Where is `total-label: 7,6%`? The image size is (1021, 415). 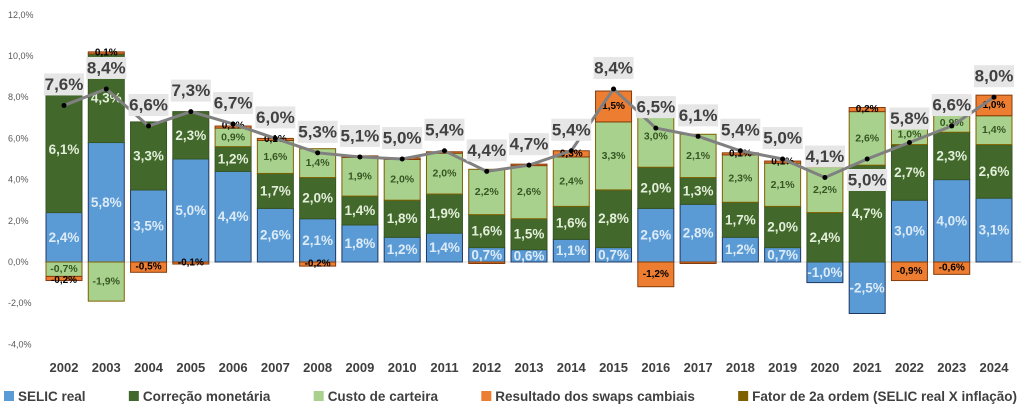
total-label: 7,6% is located at coordinates (64, 84).